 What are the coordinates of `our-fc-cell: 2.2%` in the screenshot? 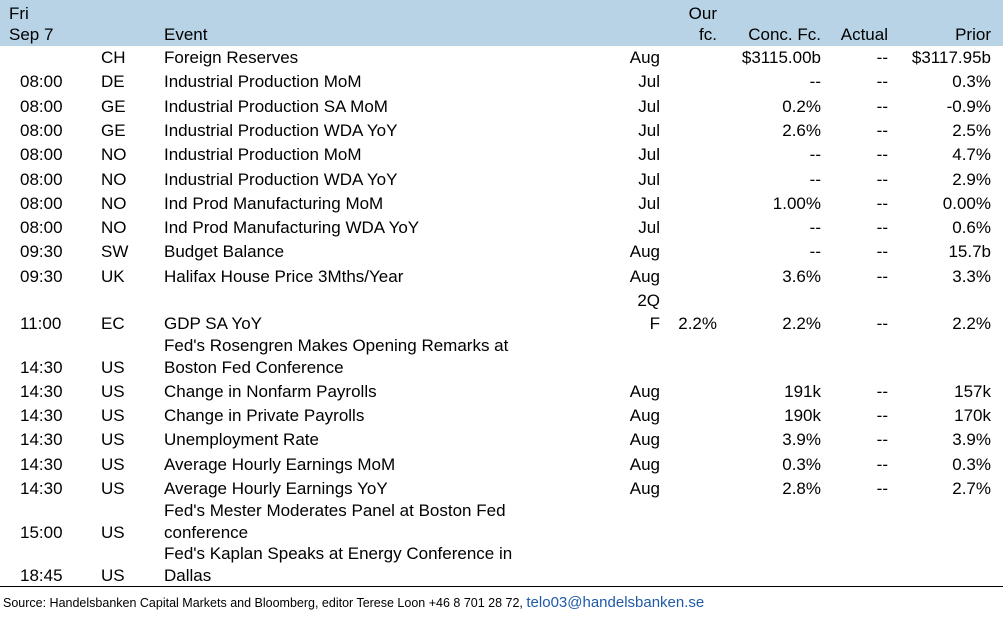 It's located at (697, 323).